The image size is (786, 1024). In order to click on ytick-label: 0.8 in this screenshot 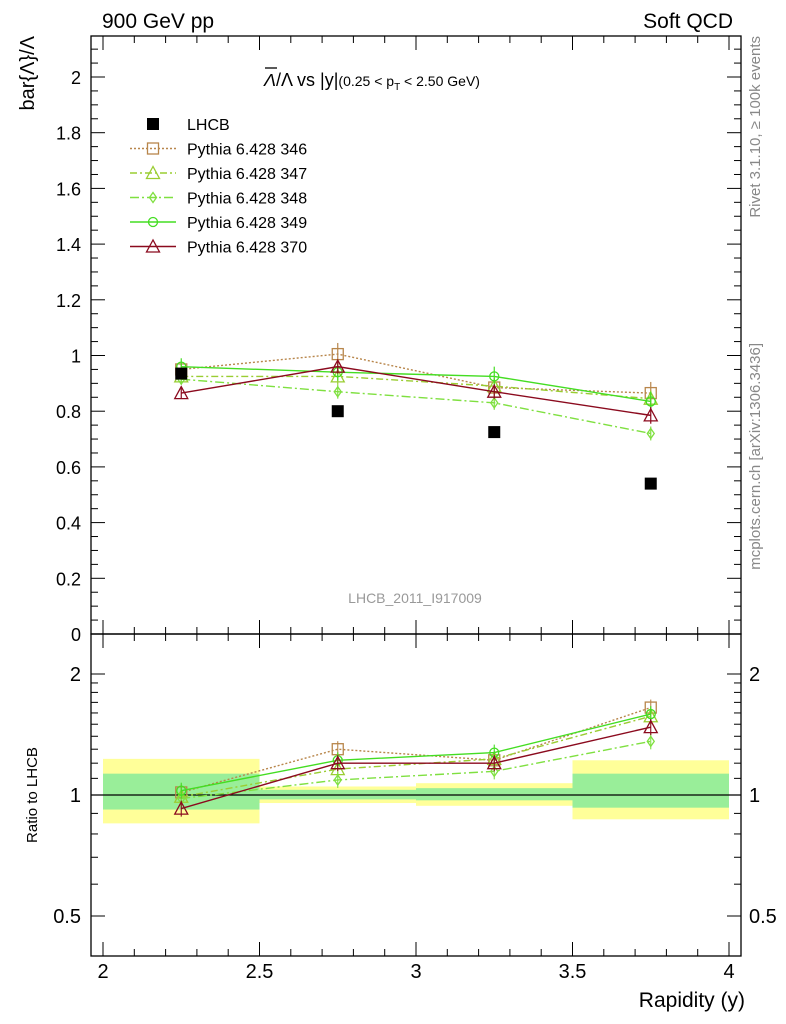, I will do `click(68, 412)`.